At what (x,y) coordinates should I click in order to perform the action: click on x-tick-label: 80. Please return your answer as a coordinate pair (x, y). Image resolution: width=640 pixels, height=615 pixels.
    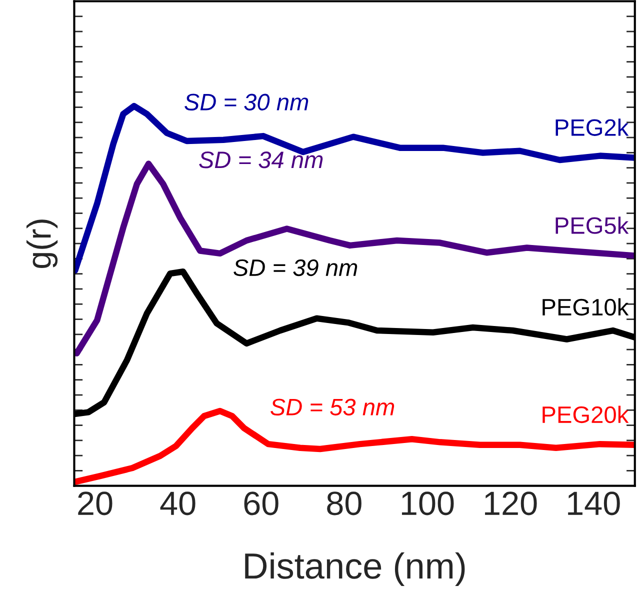
    Looking at the image, I should click on (344, 504).